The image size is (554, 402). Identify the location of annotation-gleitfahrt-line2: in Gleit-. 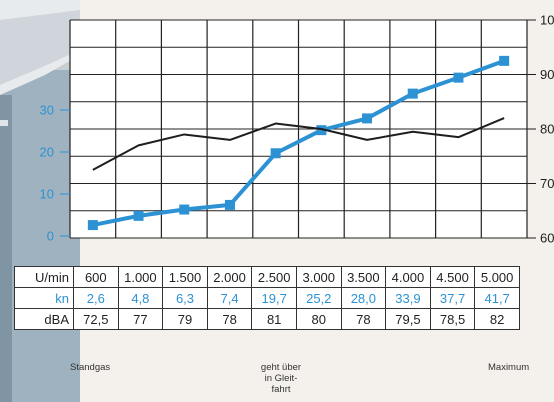
(281, 378).